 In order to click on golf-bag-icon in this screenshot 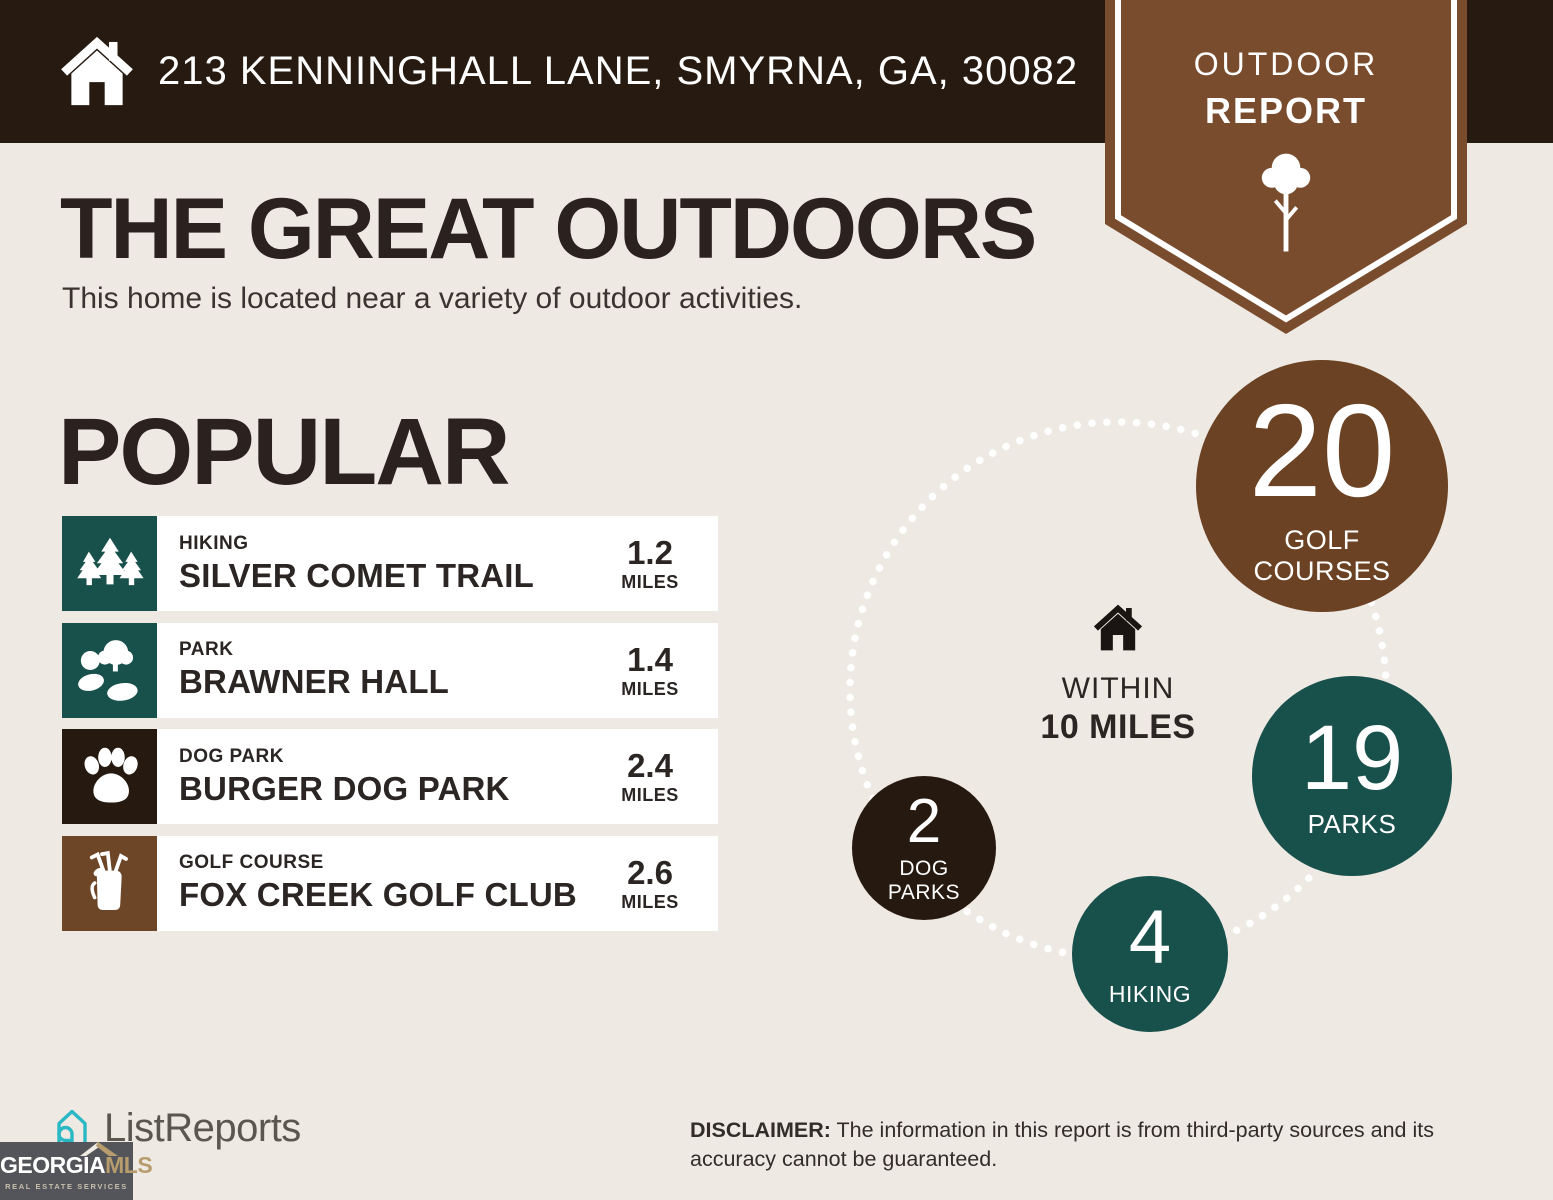, I will do `click(109, 883)`.